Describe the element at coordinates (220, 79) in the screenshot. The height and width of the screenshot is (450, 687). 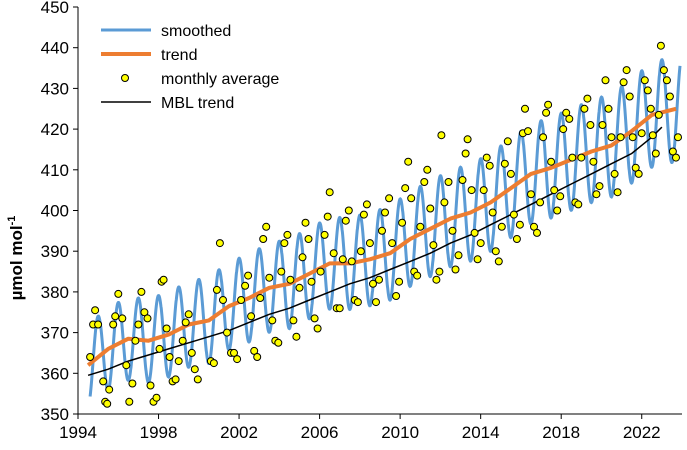
I see `legend-label: monthly average` at that location.